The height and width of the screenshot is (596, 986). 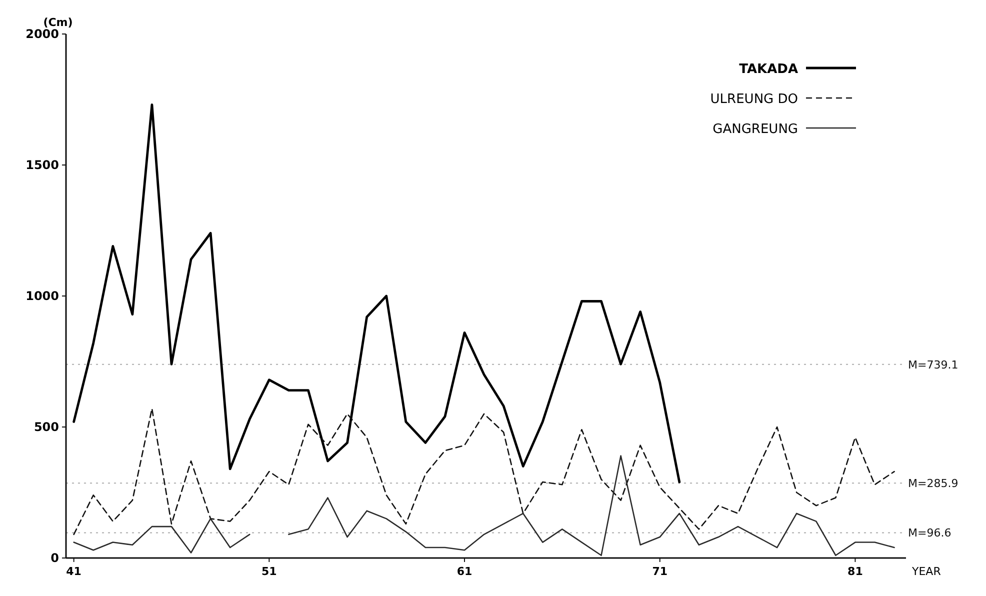 I want to click on y-axis-title: (Cm), so click(x=58, y=22).